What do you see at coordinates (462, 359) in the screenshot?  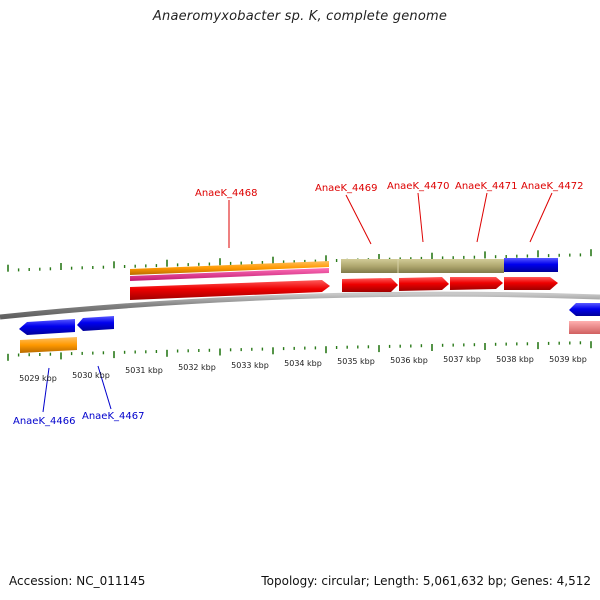 I see `tick-label: 5037 kbp` at bounding box center [462, 359].